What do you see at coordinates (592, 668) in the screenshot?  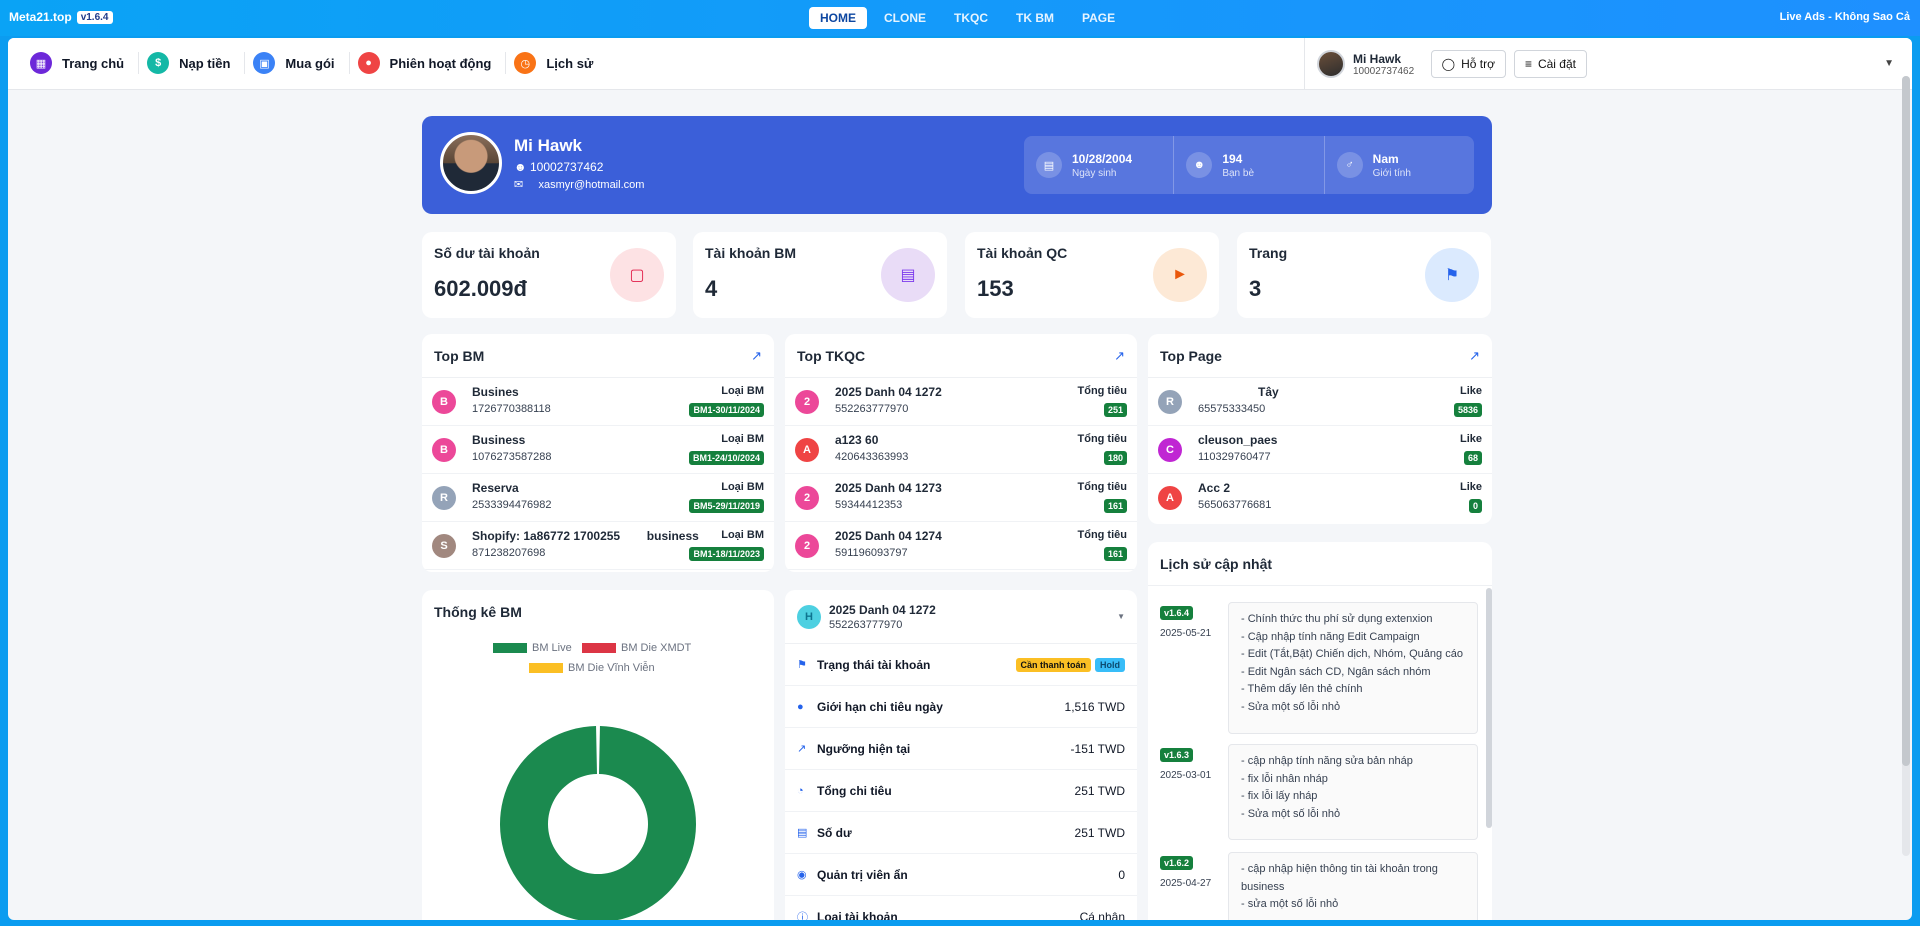 I see `legend-item: BM Die Vĩnh Viễn` at bounding box center [592, 668].